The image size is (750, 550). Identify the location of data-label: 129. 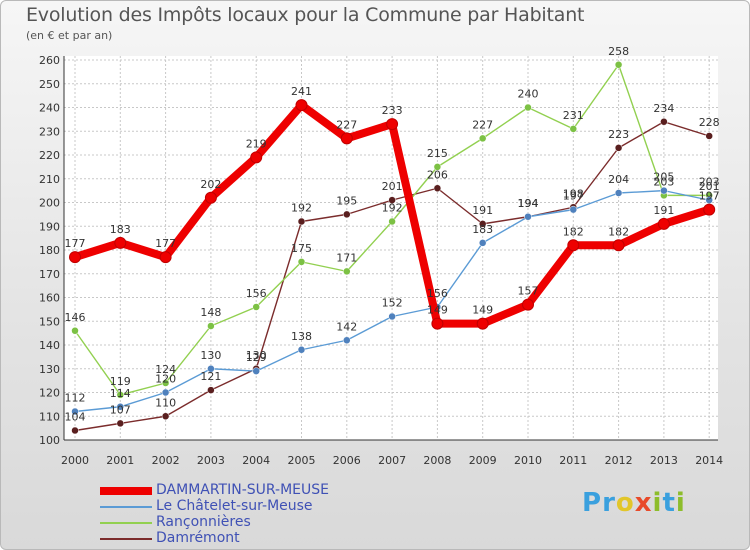
(256, 357).